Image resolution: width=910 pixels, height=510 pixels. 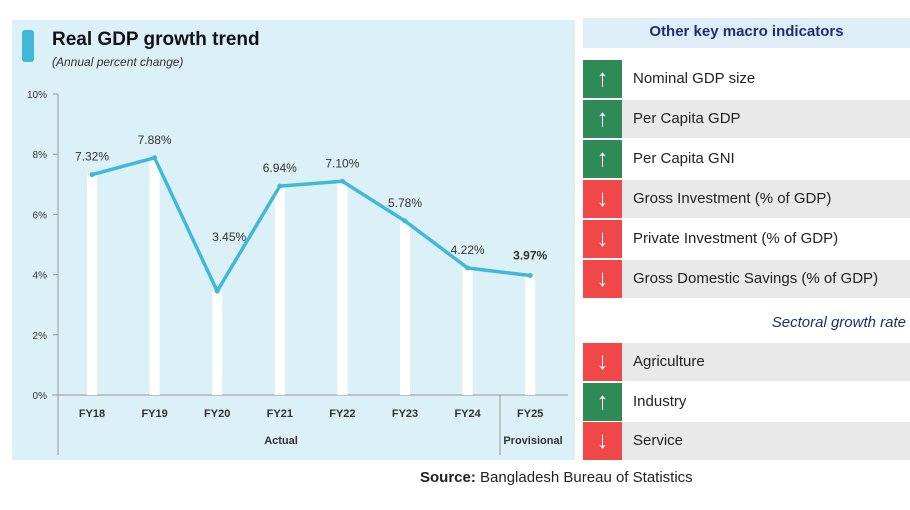 I want to click on indicator-row: ↑ Per Capita GDP, so click(x=746, y=119).